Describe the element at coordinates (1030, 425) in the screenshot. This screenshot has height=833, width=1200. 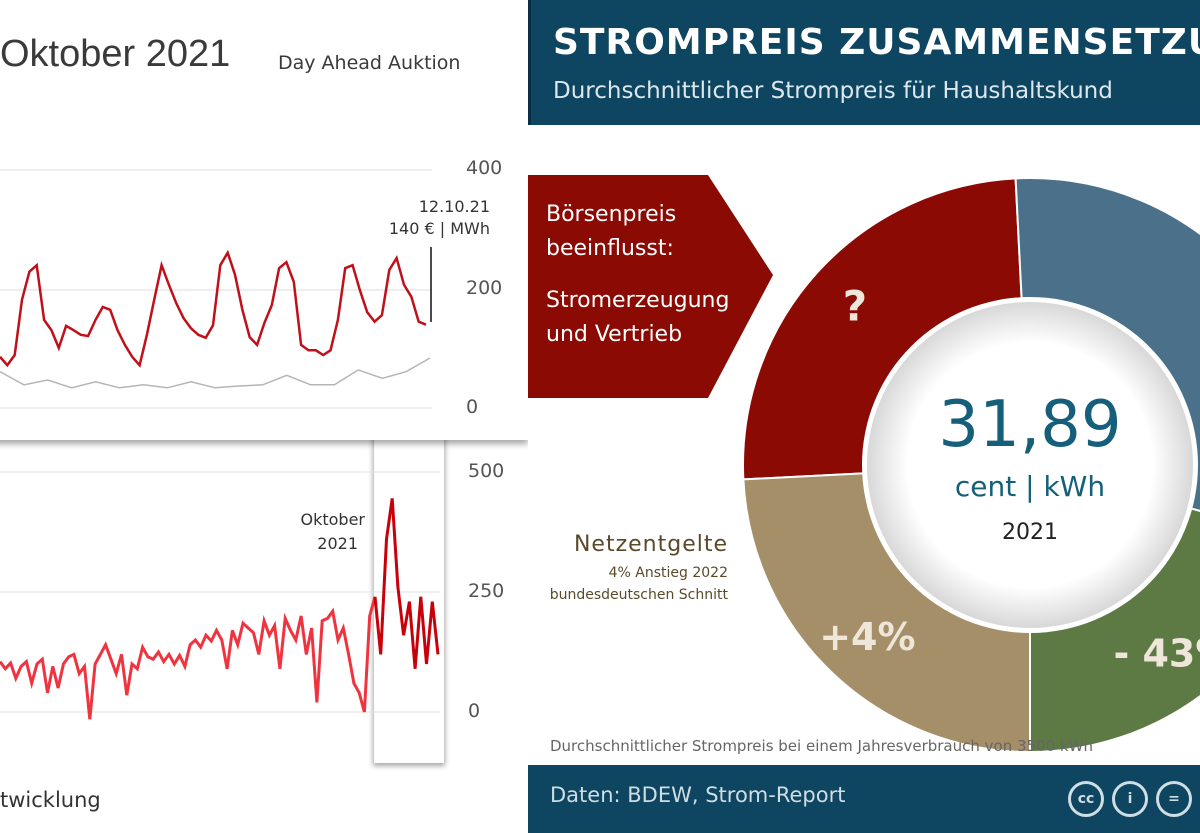
I see `center-value: 31,89` at that location.